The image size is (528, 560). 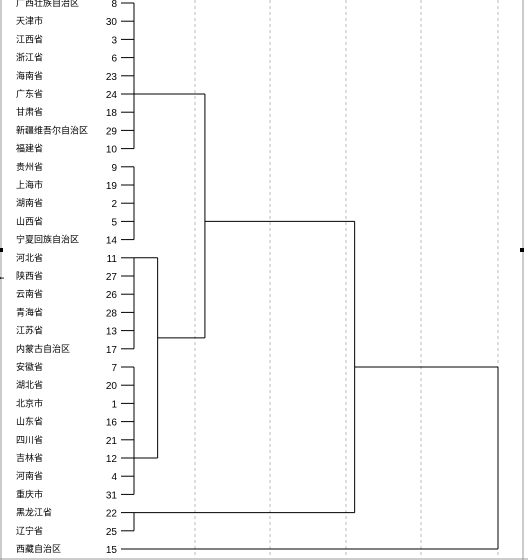 What do you see at coordinates (114, 222) in the screenshot?
I see `leaf-id-label: 5` at bounding box center [114, 222].